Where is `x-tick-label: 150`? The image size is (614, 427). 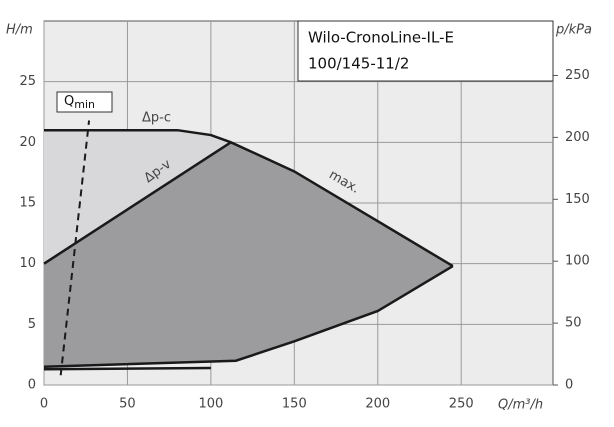 x-tick-label: 150 is located at coordinates (294, 404).